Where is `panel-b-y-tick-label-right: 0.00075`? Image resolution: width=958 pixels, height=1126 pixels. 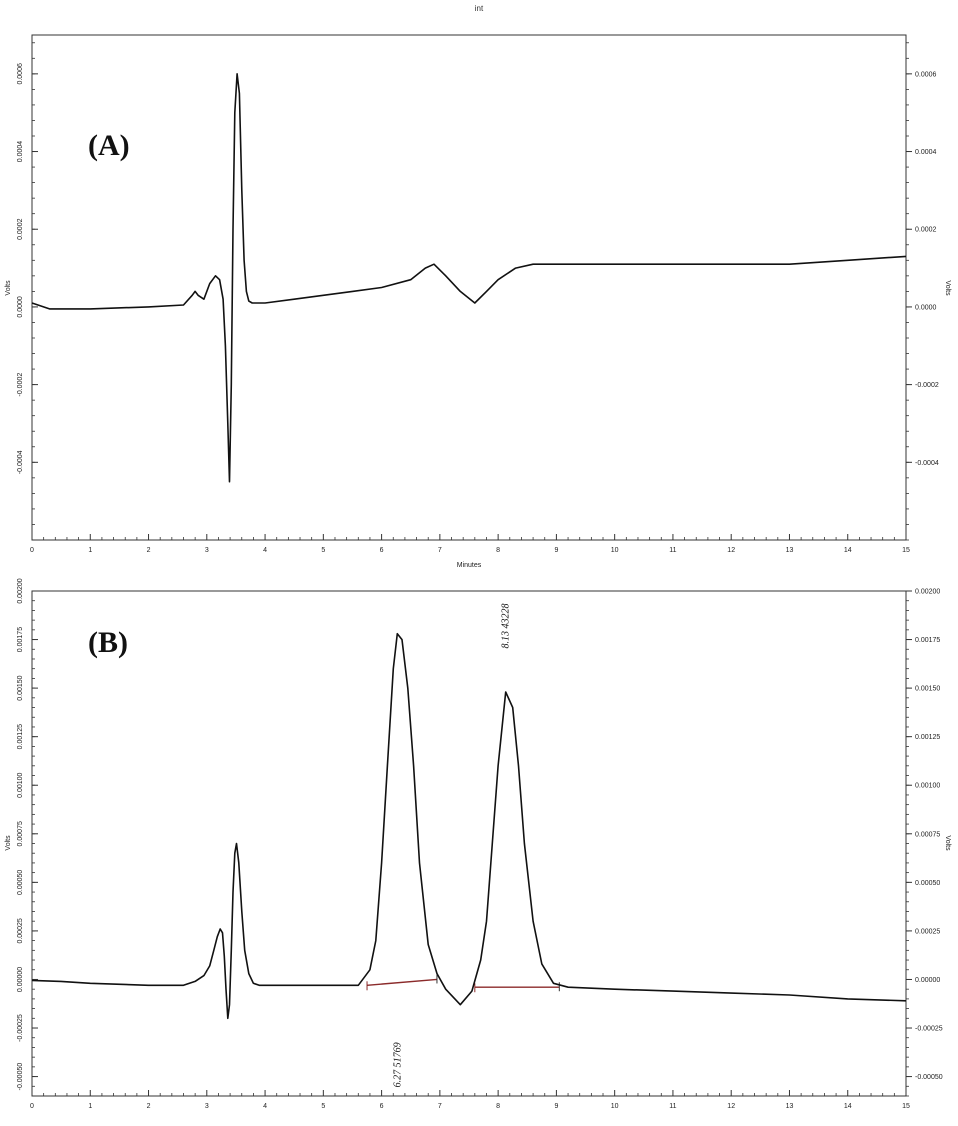 panel-b-y-tick-label-right: 0.00075 is located at coordinates (927, 834).